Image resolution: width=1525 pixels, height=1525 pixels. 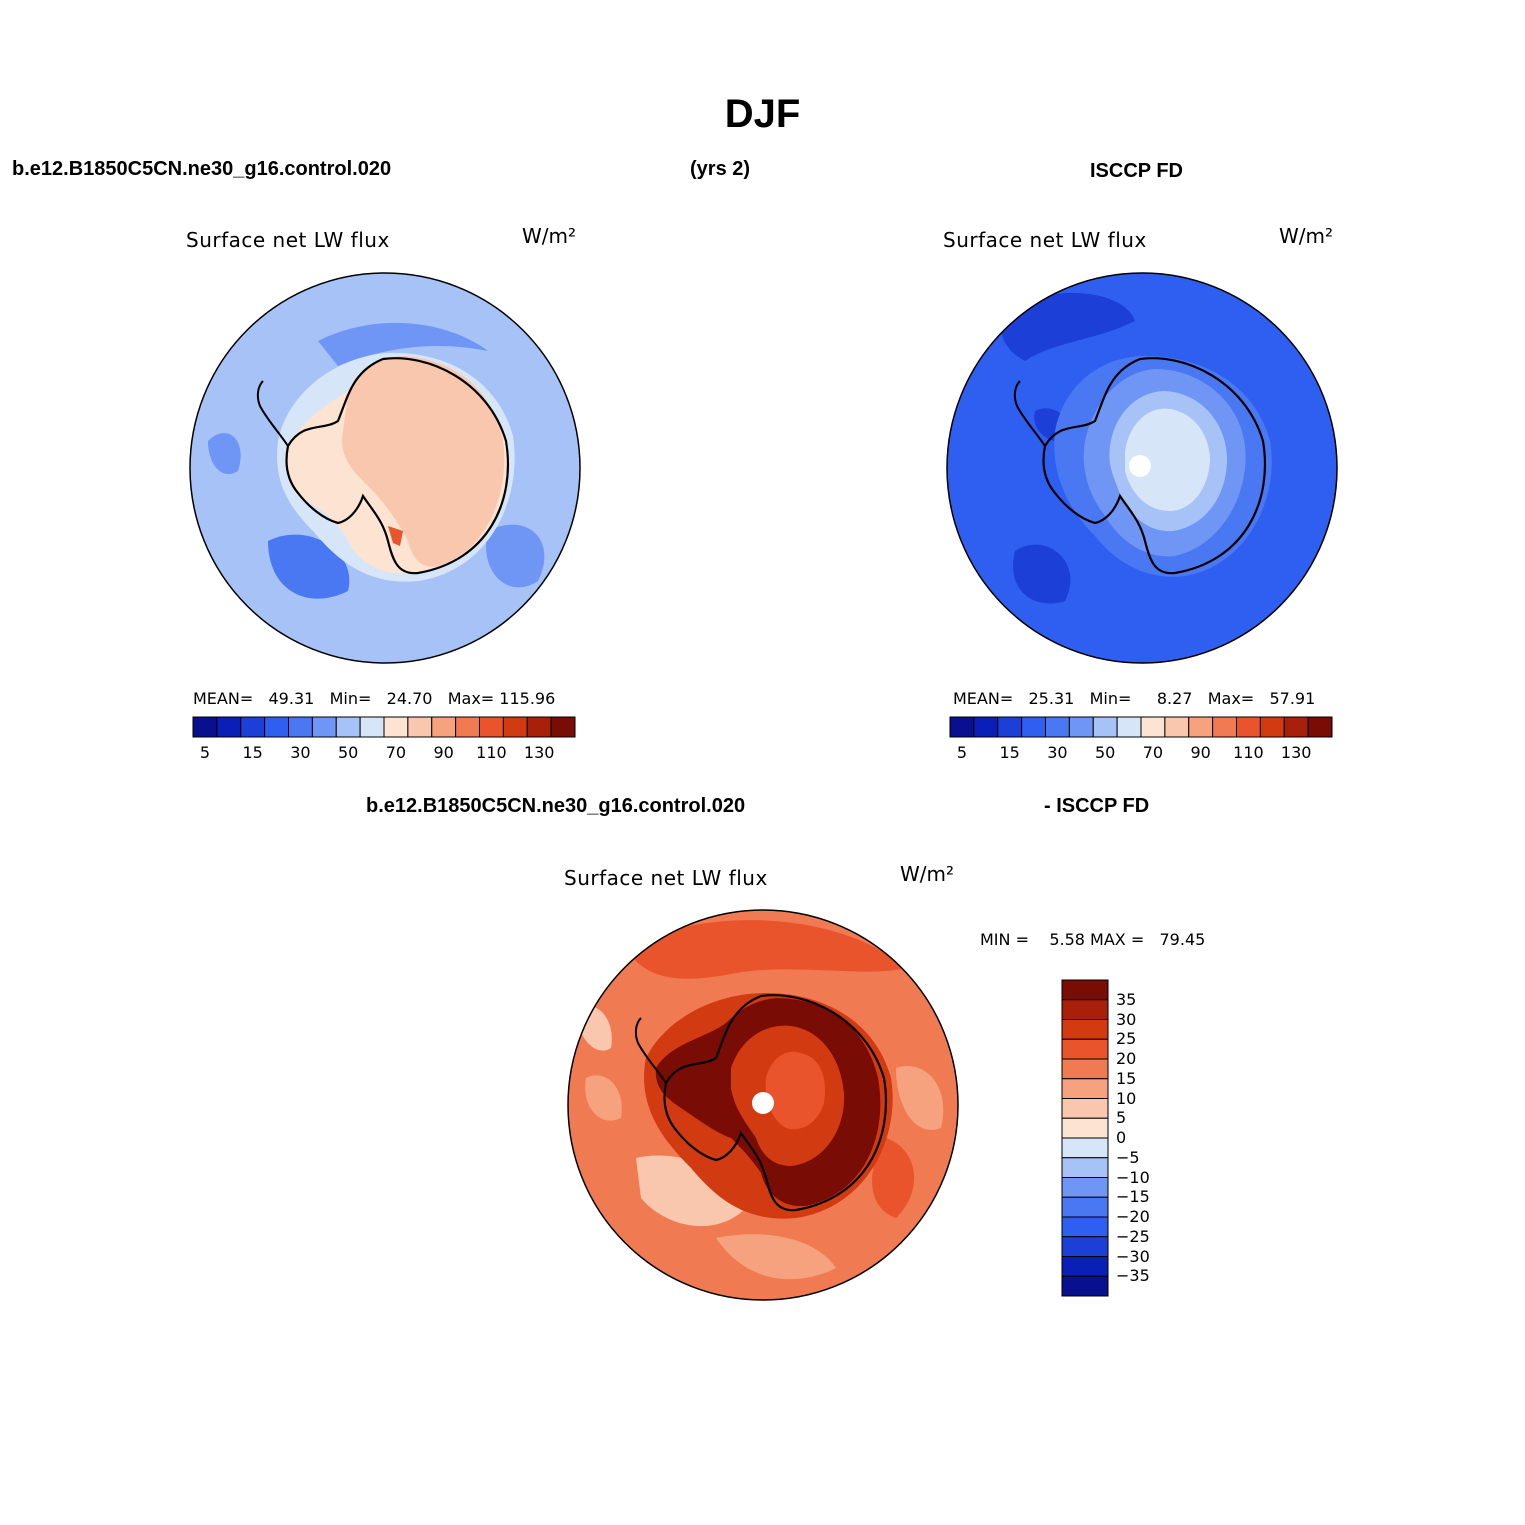 What do you see at coordinates (1105, 752) in the screenshot?
I see `obs-colorbar-tick: 50` at bounding box center [1105, 752].